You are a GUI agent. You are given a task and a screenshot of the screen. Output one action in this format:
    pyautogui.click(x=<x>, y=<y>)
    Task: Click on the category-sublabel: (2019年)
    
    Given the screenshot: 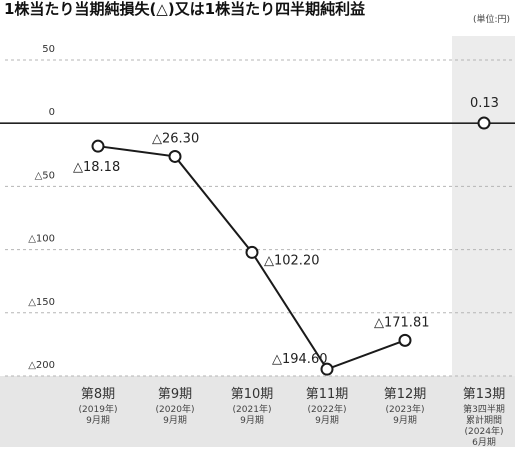 What is the action you would take?
    pyautogui.click(x=98, y=409)
    